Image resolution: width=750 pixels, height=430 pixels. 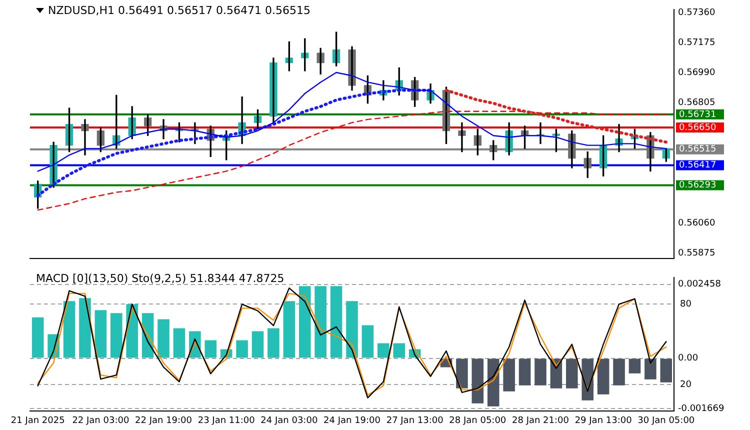 What do you see at coordinates (697, 43) in the screenshot?
I see `y-tick-label: 0.57175` at bounding box center [697, 43].